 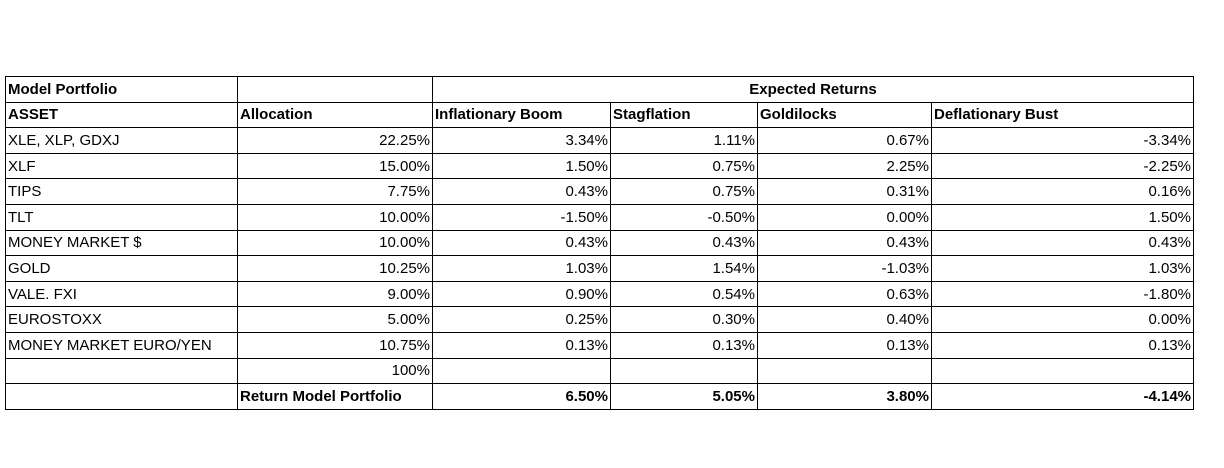 What do you see at coordinates (844, 396) in the screenshot?
I see `summary-value: 3.80%` at bounding box center [844, 396].